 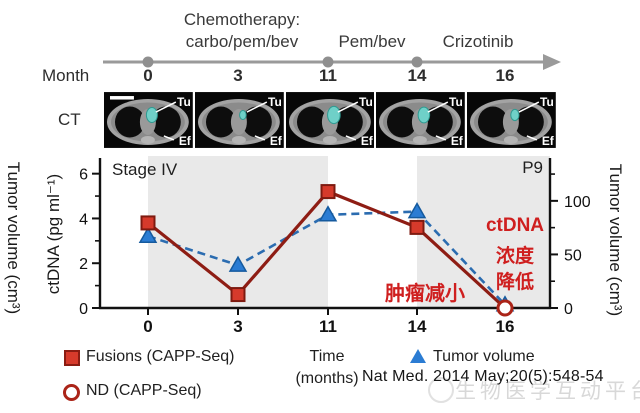 What do you see at coordinates (417, 326) in the screenshot?
I see `x-tick-label: 14` at bounding box center [417, 326].